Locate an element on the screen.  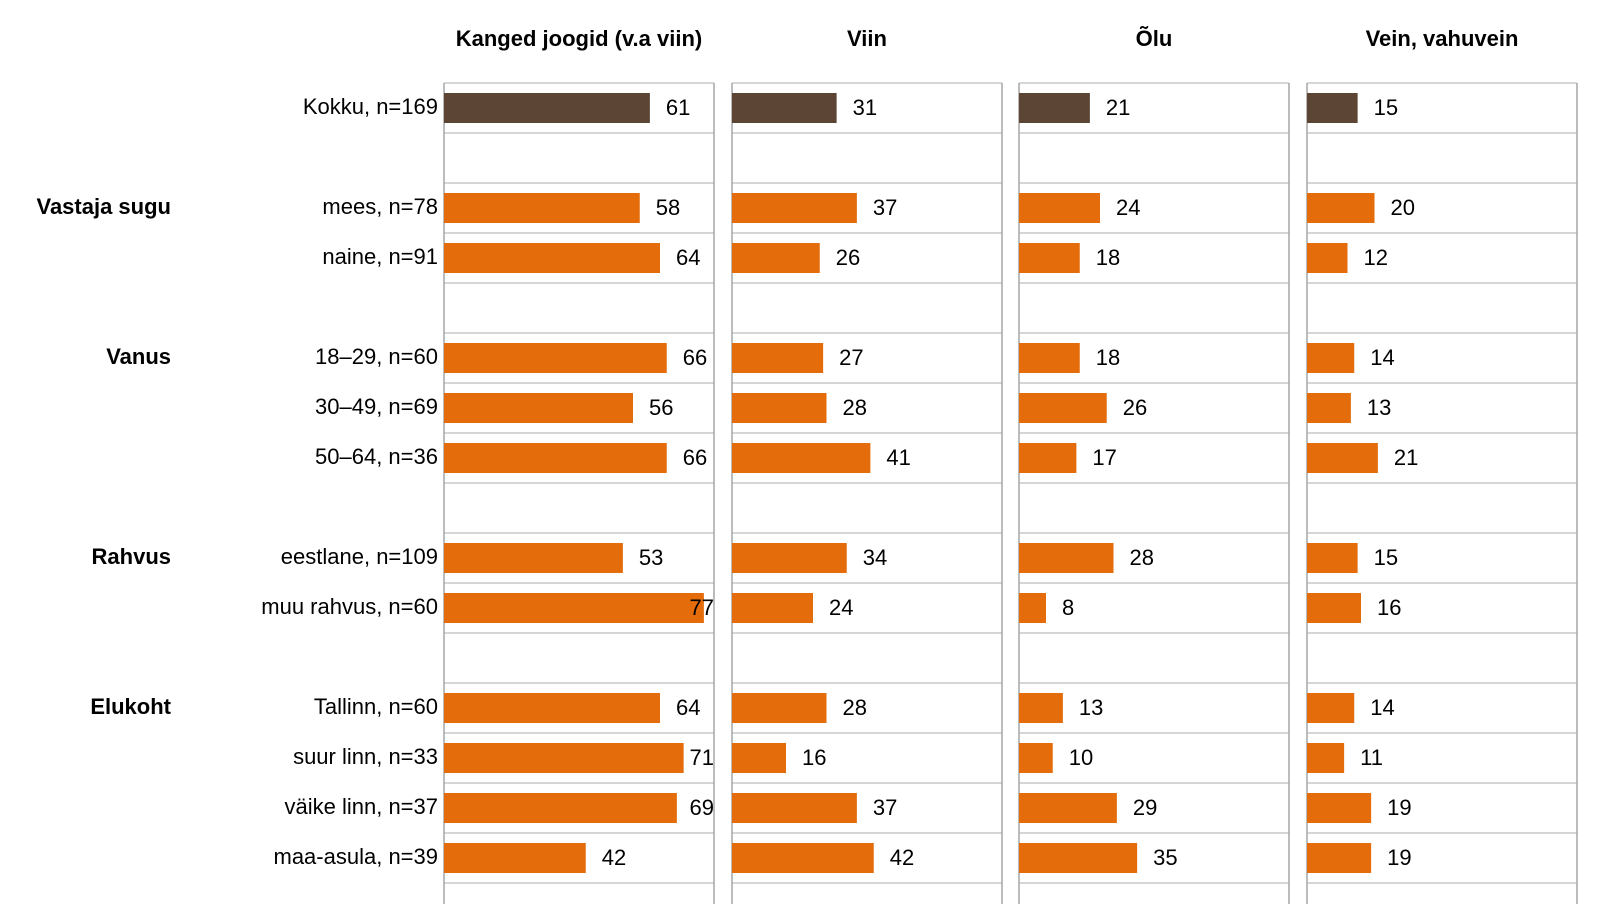
value-label: 69 is located at coordinates (702, 807).